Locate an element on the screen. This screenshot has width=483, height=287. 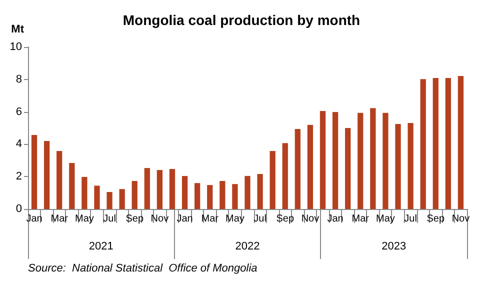
y-tick-label: 0 is located at coordinates (19, 209).